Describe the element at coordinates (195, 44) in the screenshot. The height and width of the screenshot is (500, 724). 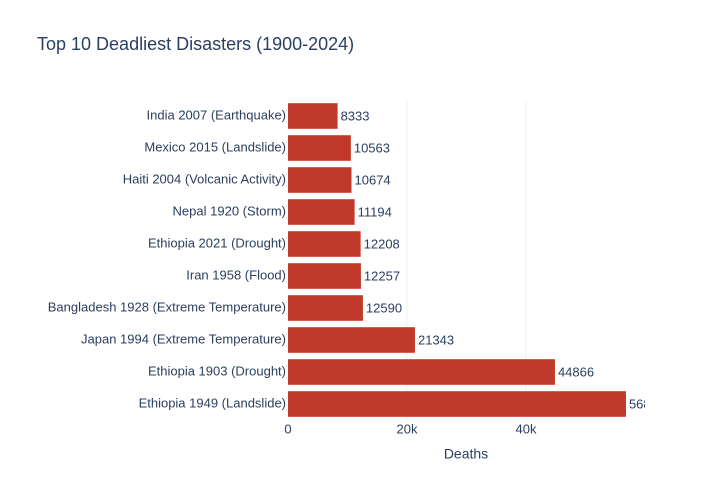
I see `chart-title: Top 10 Deadliest Disasters (1900-2024)` at that location.